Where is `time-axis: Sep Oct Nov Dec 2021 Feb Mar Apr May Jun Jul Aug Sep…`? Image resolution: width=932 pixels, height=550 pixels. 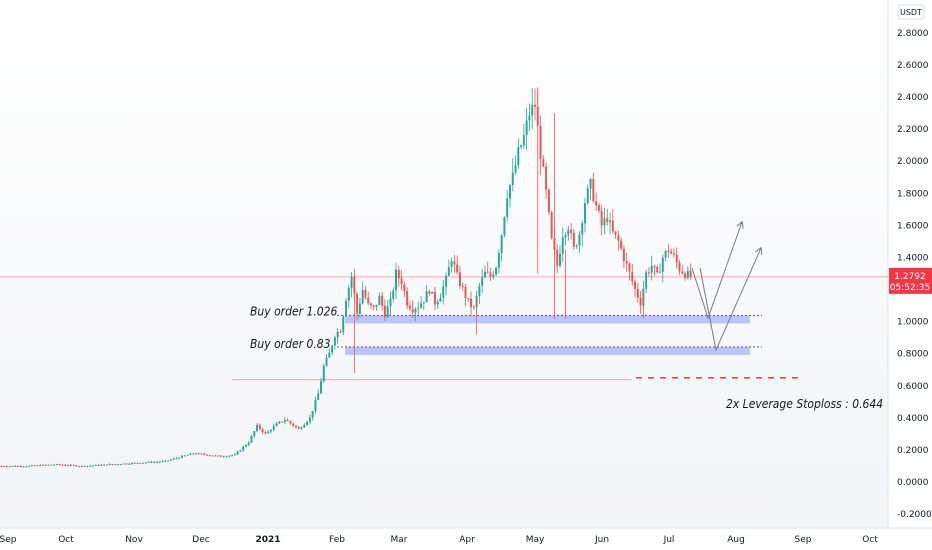 time-axis: Sep Oct Nov Dec 2021 Feb Mar Apr May Jun Jul Aug Sep… is located at coordinates (439, 540).